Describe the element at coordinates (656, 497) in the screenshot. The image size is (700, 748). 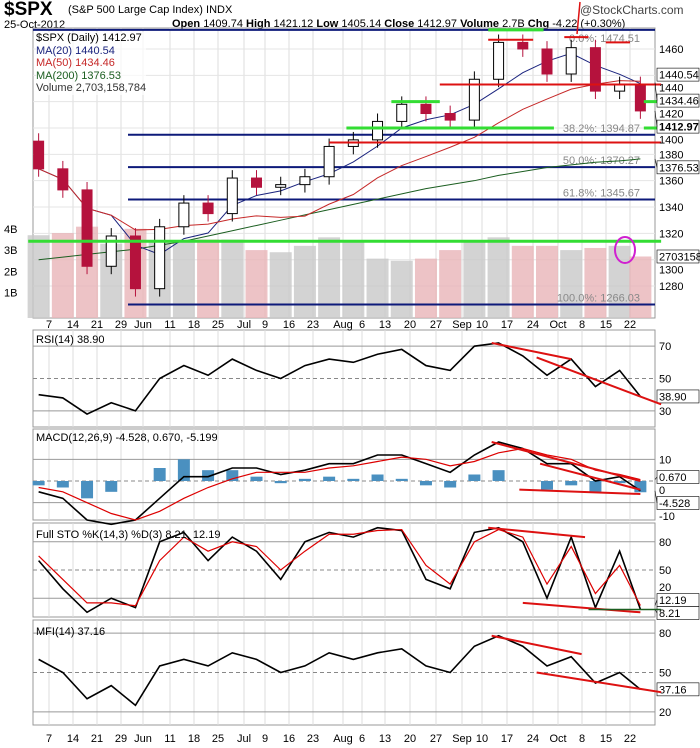
I see `indicator-last-2-1-pointer` at that location.